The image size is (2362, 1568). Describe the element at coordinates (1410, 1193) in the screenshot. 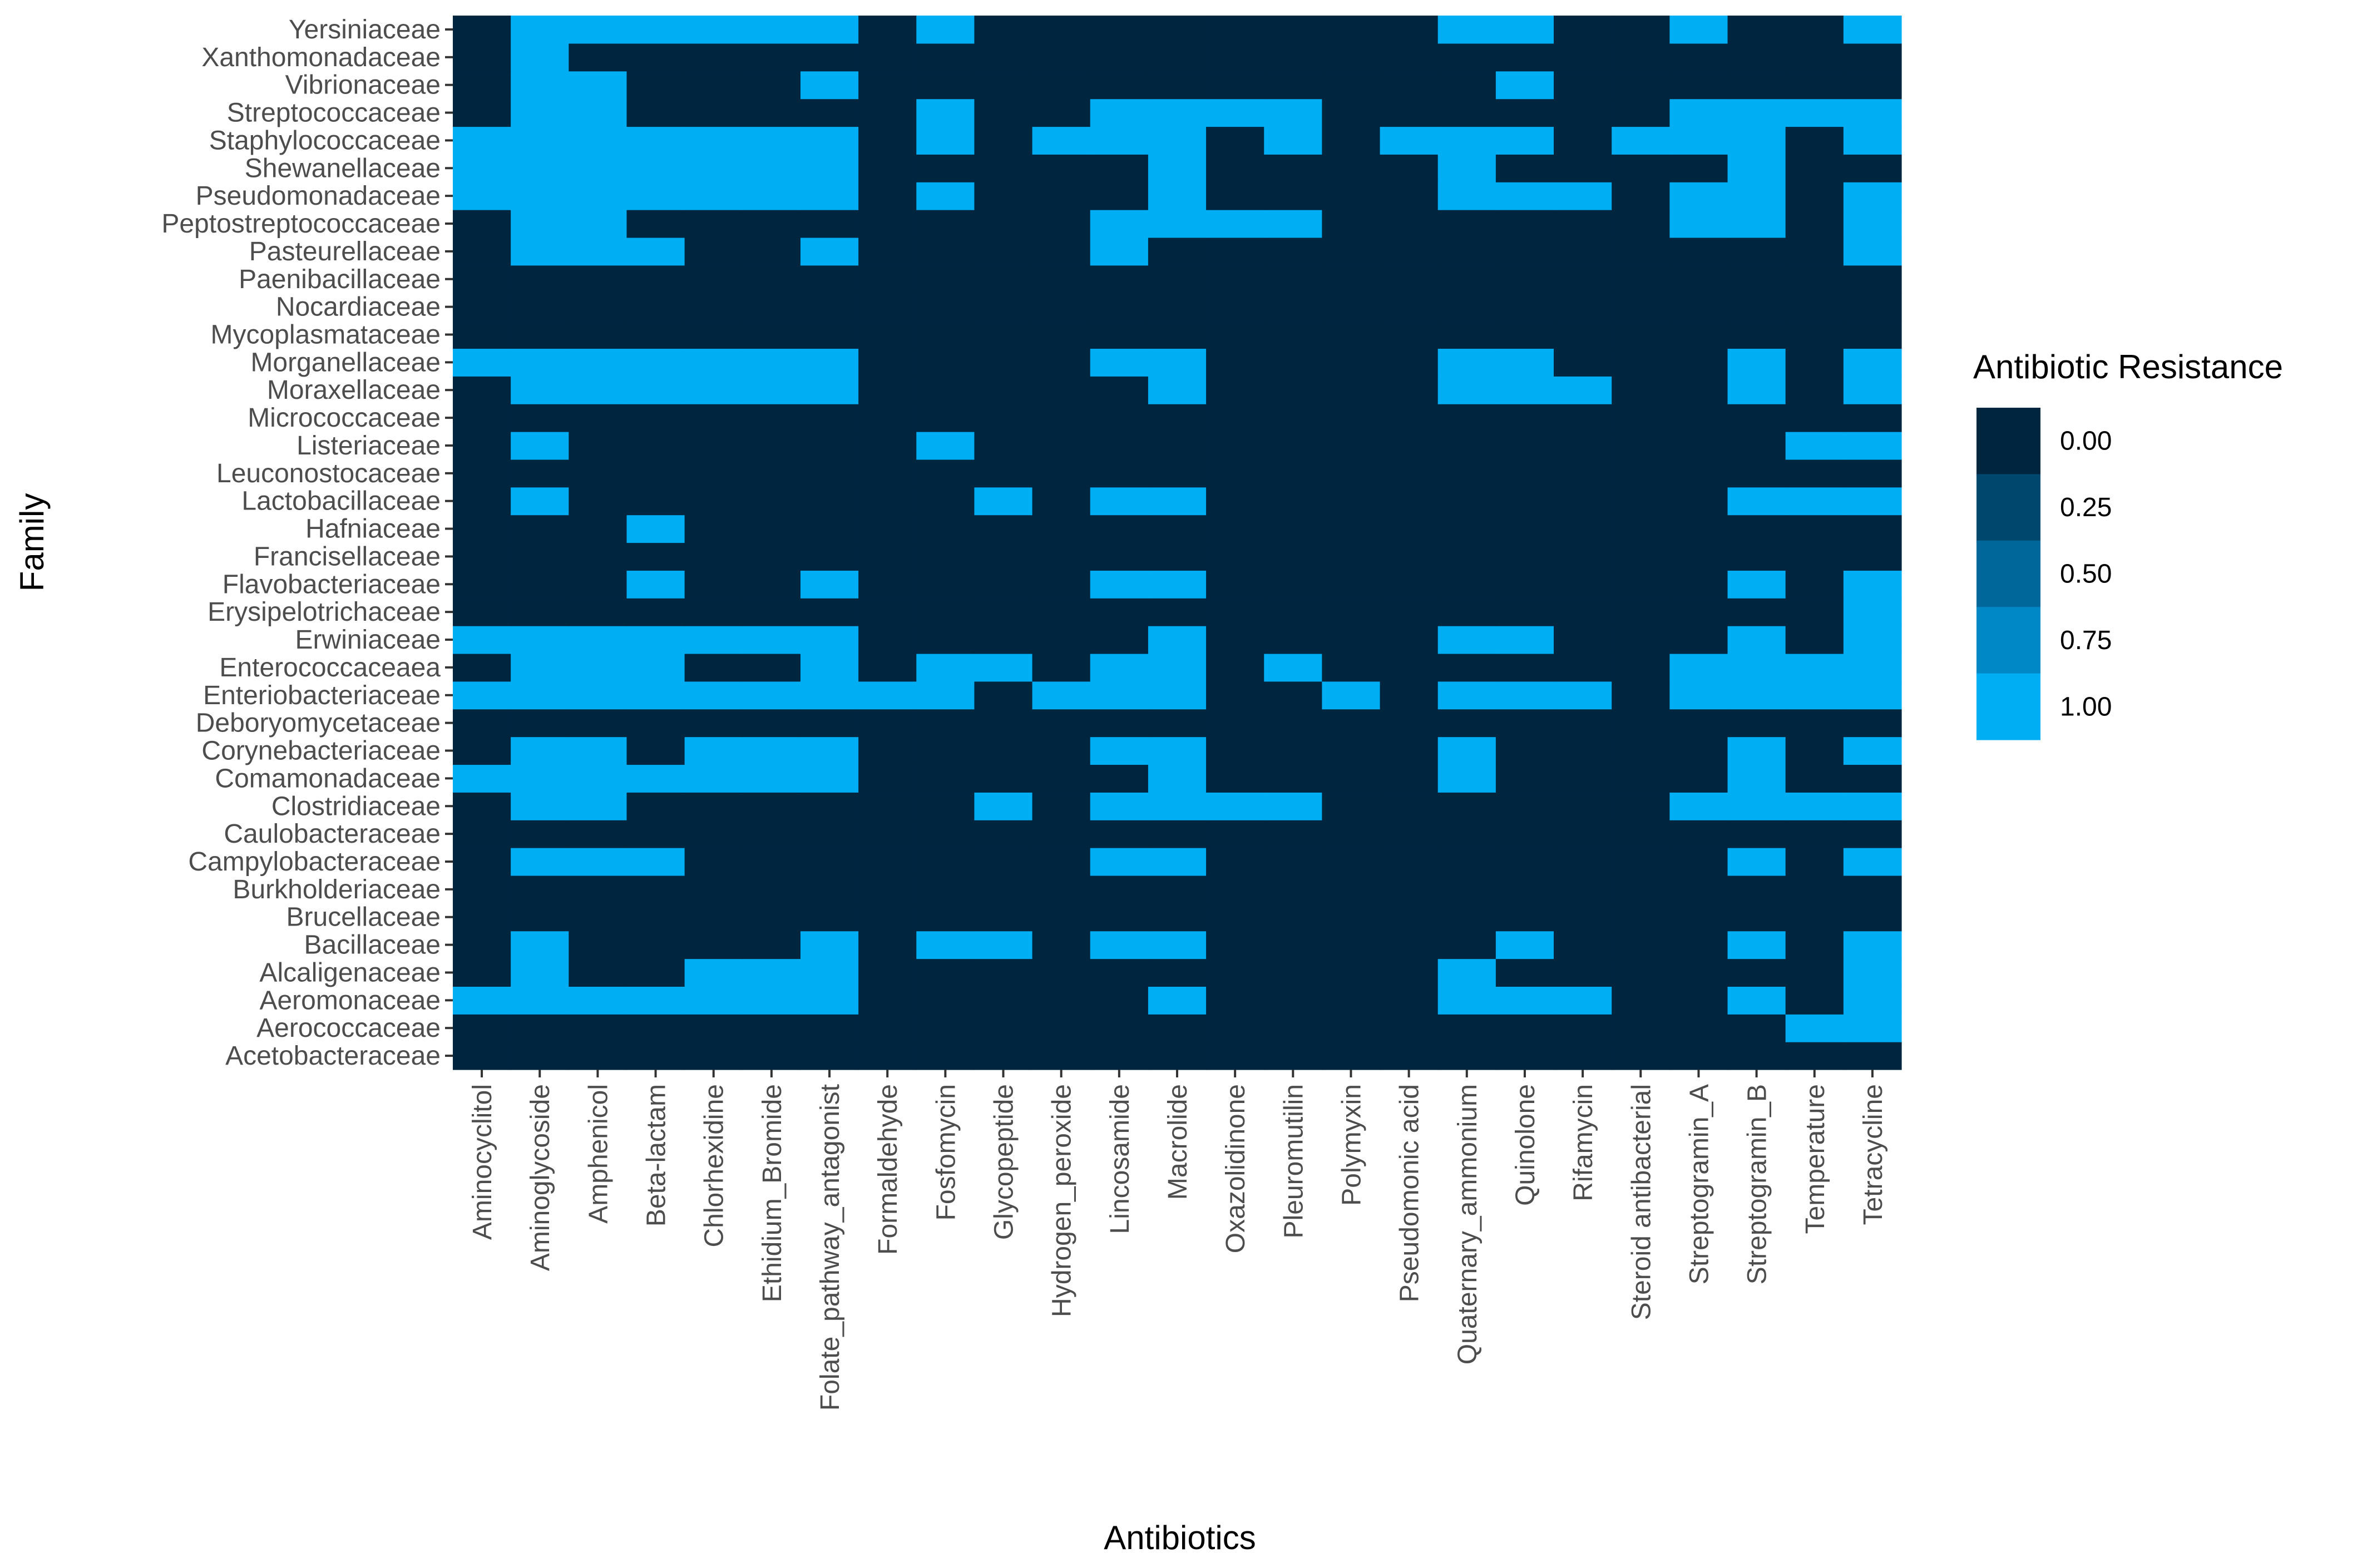

I see `x-tick-label: Pseudomonic acid` at that location.